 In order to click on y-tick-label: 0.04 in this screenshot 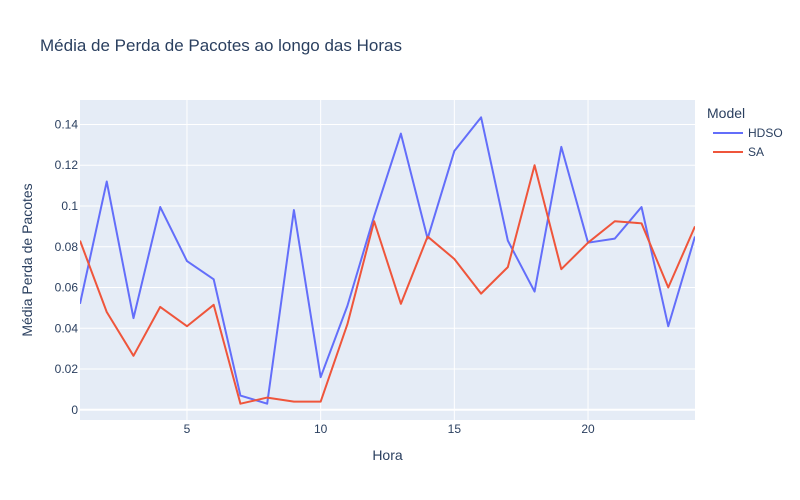, I will do `click(67, 328)`.